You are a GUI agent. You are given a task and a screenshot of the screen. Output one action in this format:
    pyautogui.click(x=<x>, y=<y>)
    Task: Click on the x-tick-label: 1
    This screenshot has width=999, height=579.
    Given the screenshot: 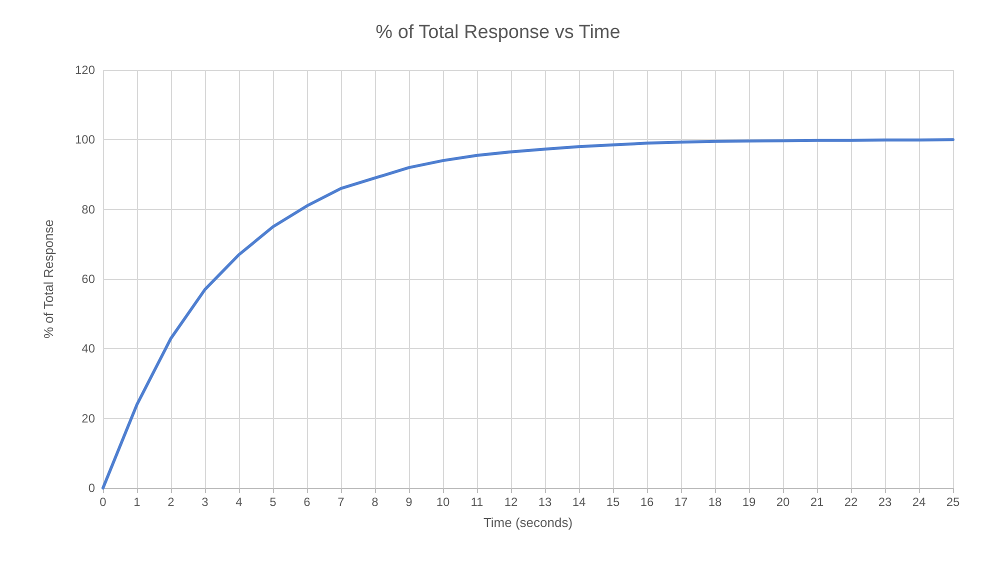 What is the action you would take?
    pyautogui.click(x=137, y=502)
    